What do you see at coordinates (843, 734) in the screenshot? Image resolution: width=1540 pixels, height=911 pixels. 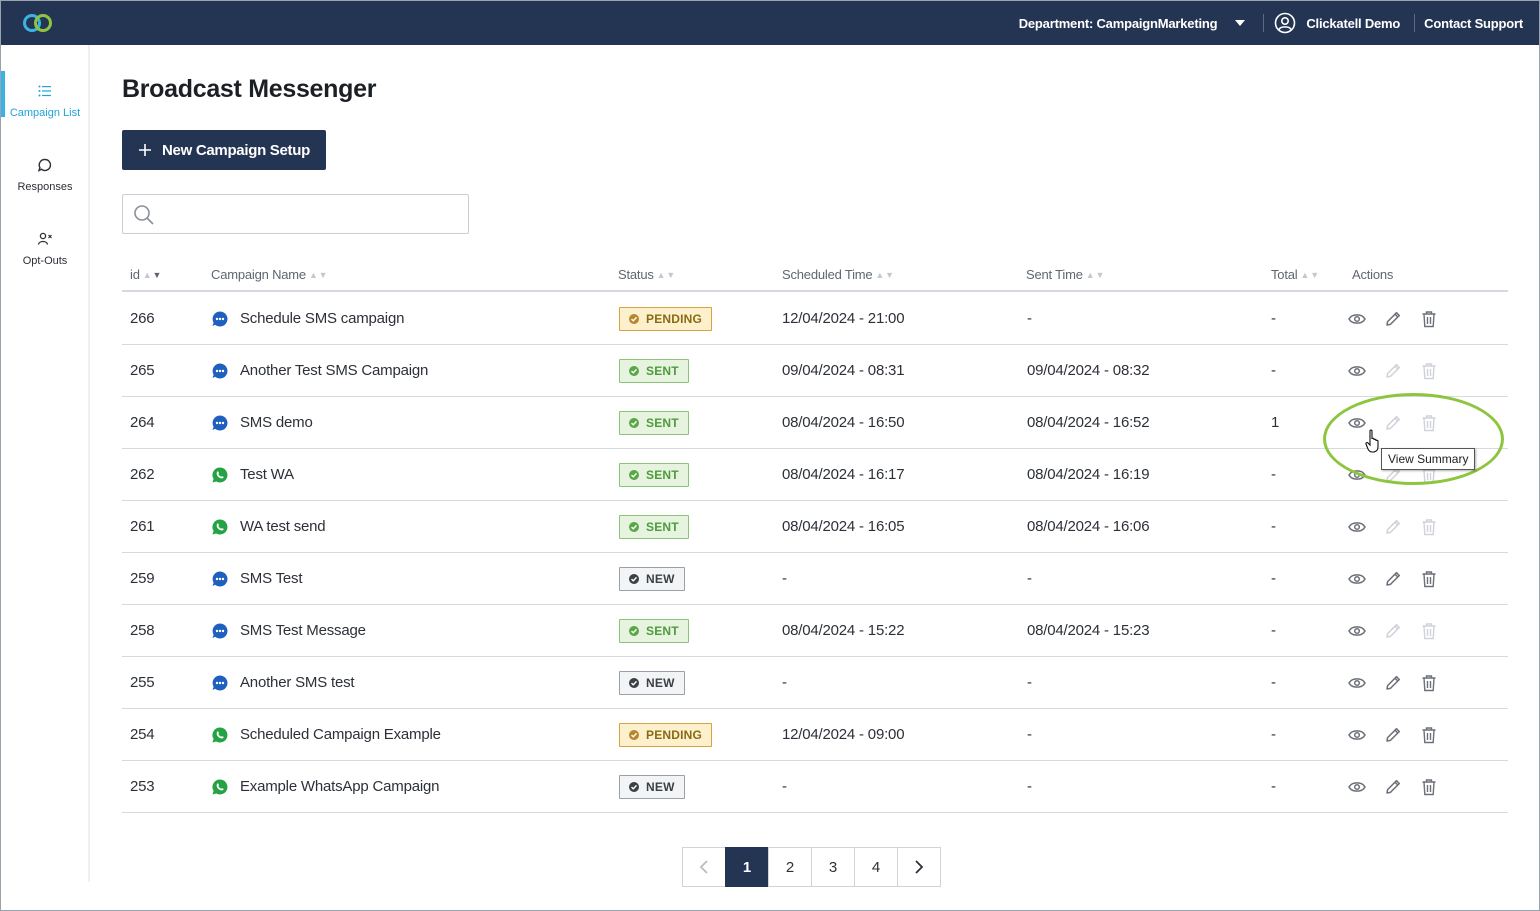 I see `cell-scheduled-time: 12/04/2024 - 09:00` at bounding box center [843, 734].